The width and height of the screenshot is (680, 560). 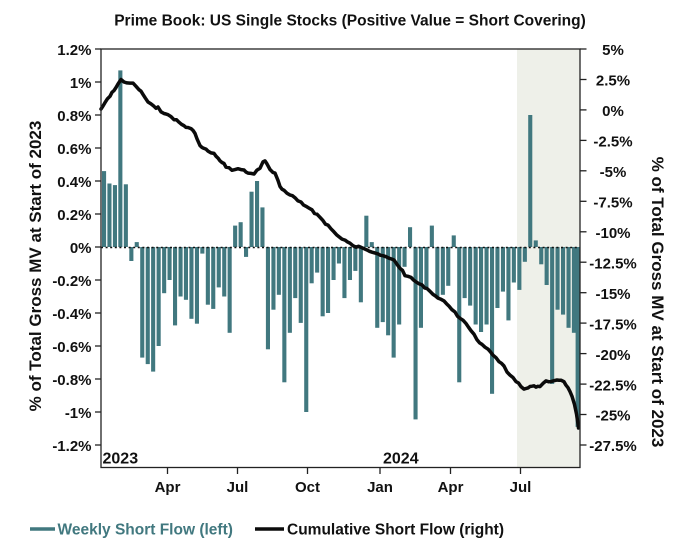 What do you see at coordinates (74, 116) in the screenshot?
I see `svg-text: 0.8%` at bounding box center [74, 116].